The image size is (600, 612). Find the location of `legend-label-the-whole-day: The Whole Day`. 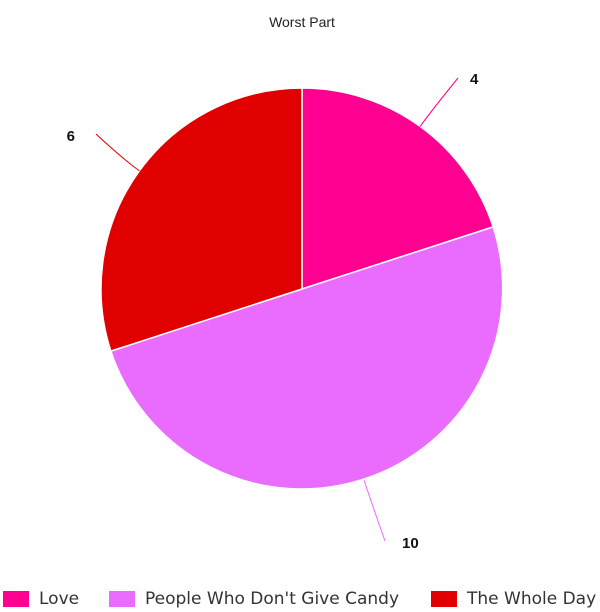

legend-label-the-whole-day: The Whole Day is located at coordinates (532, 599).